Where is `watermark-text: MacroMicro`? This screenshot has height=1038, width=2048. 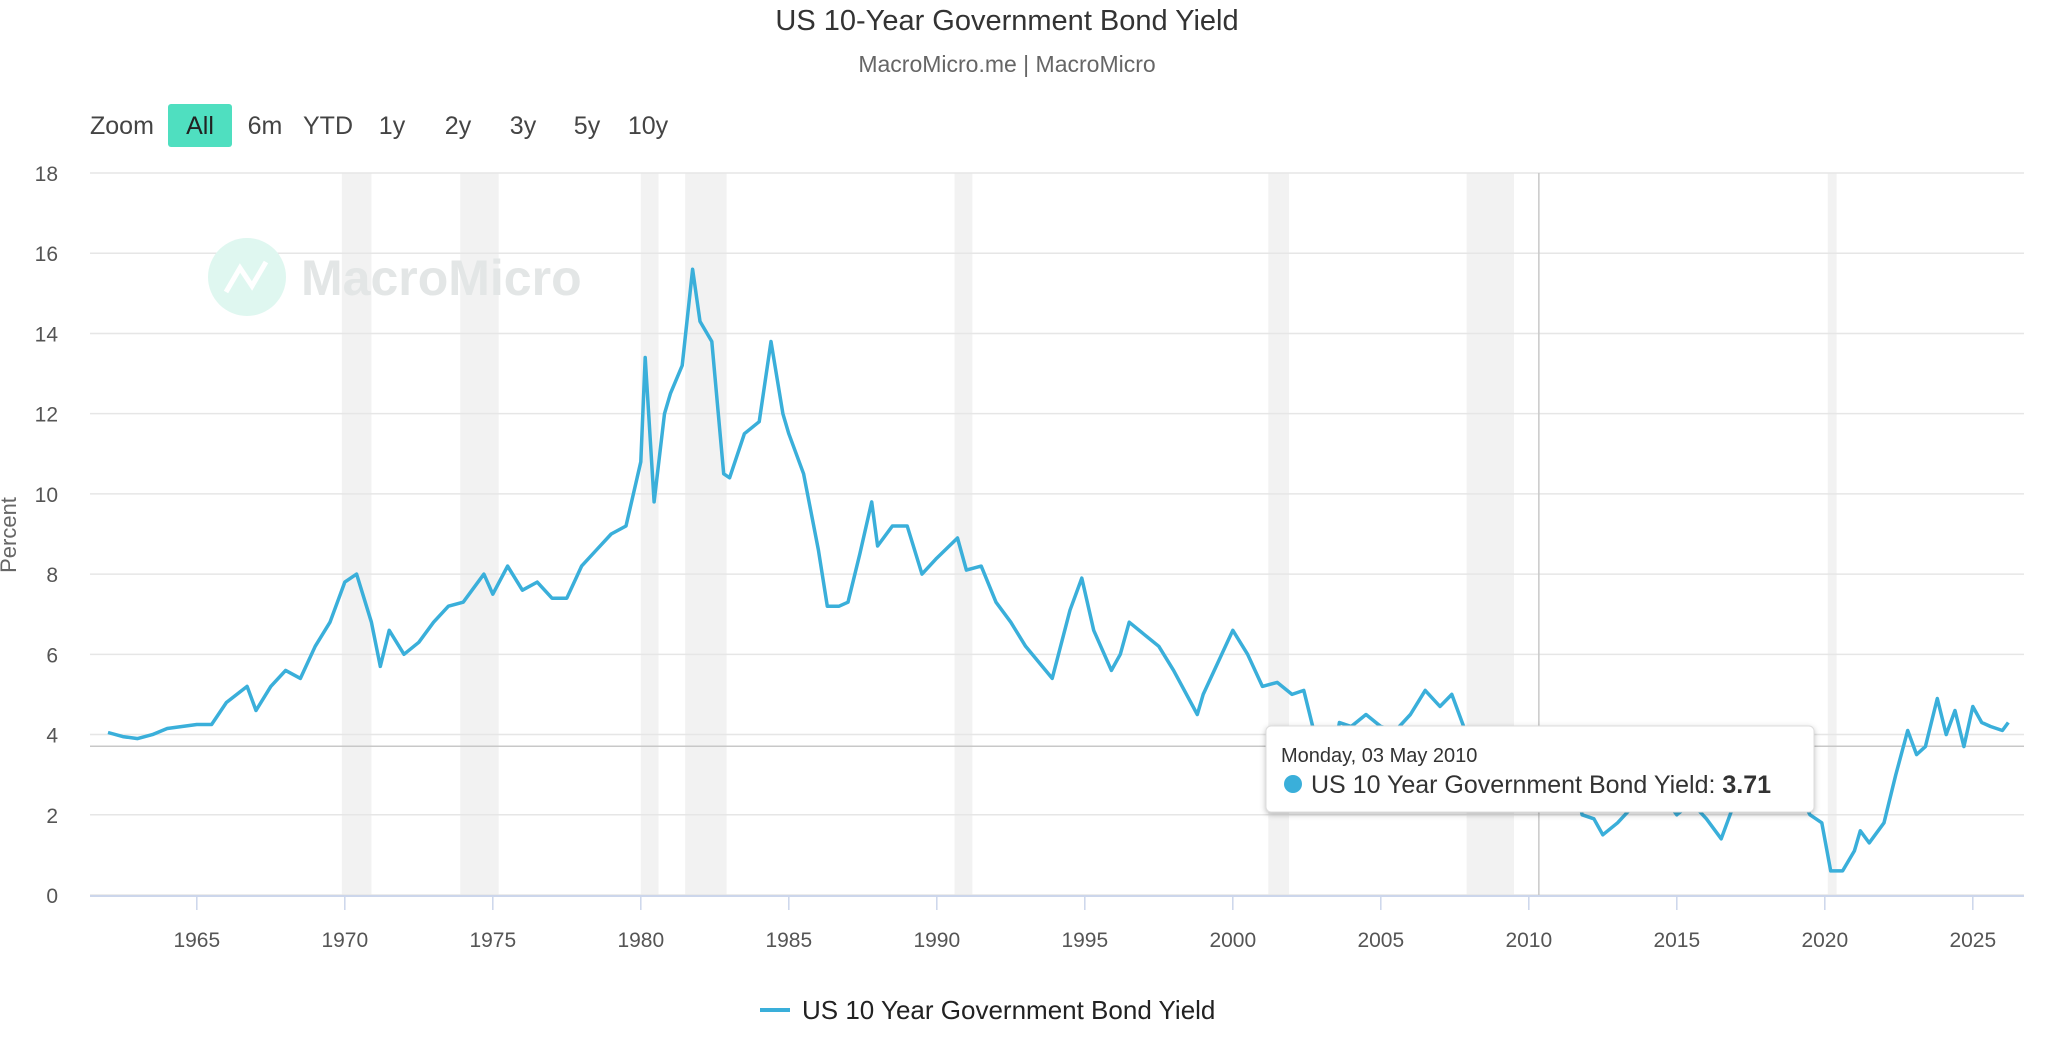
watermark-text: MacroMicro is located at coordinates (441, 278).